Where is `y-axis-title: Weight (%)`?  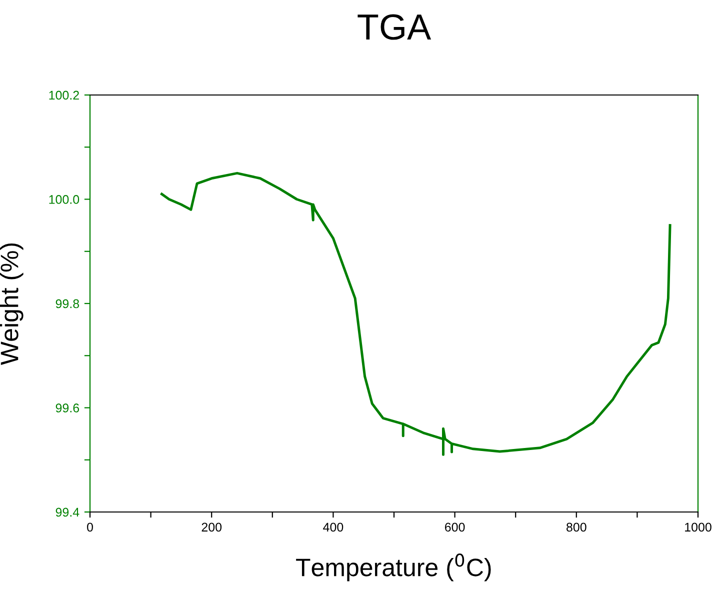 y-axis-title: Weight (%) is located at coordinates (12, 304).